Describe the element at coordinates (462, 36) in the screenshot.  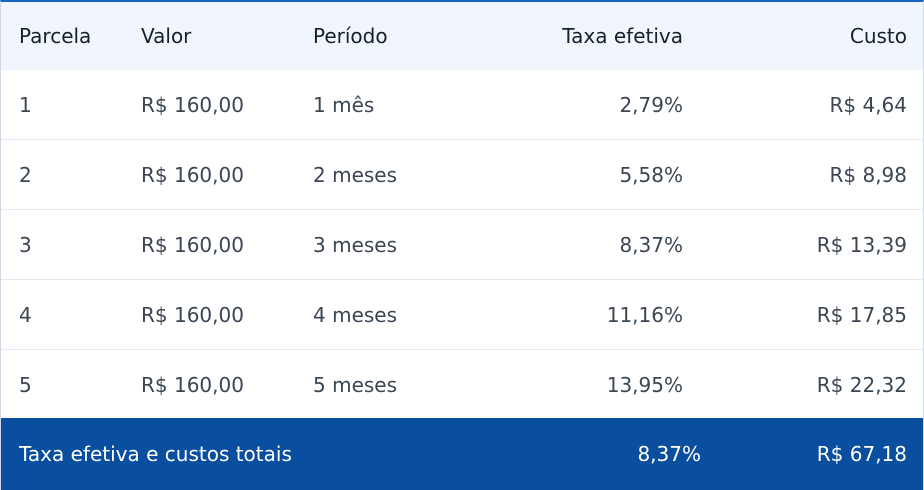
I see `table-header-row: Parcela Valor Período Taxa efetiva Custo` at that location.